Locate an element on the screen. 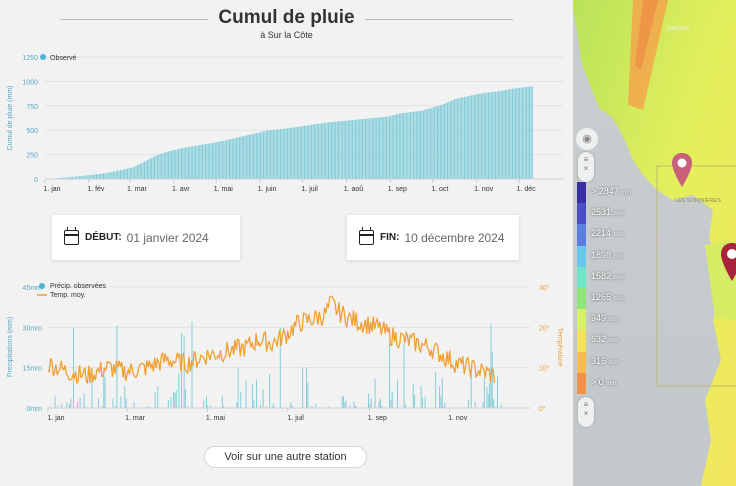  y-left-tick-label: 45mm is located at coordinates (33, 288).